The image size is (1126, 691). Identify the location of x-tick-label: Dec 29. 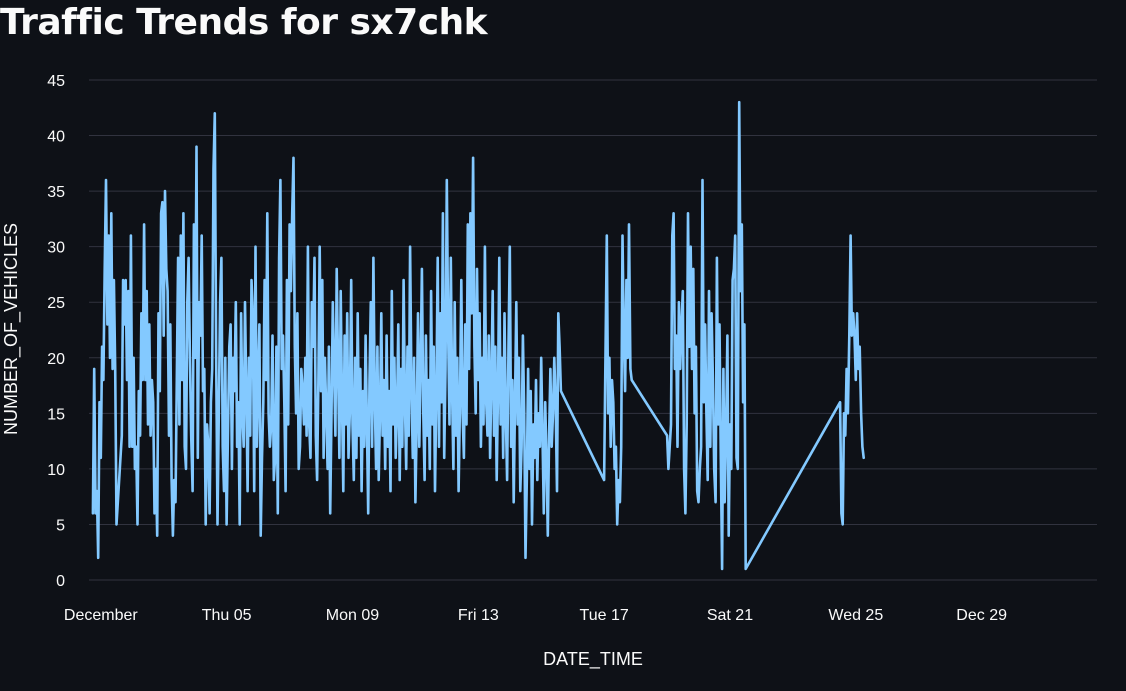
(981, 615).